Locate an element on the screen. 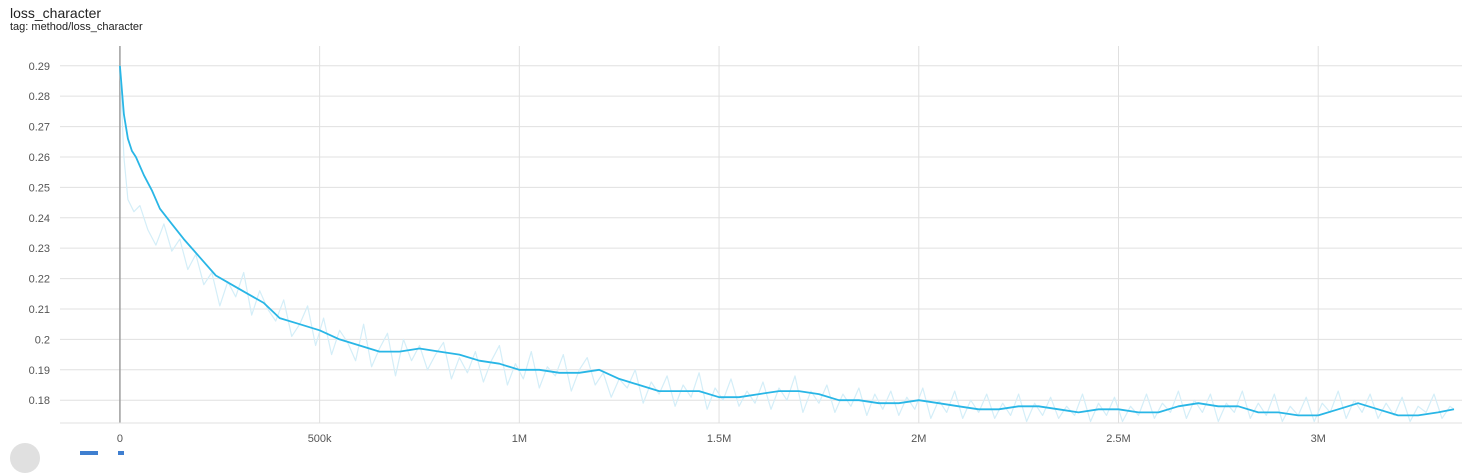 This screenshot has height=473, width=1468. y-tick-label: 0.26 is located at coordinates (39, 158).